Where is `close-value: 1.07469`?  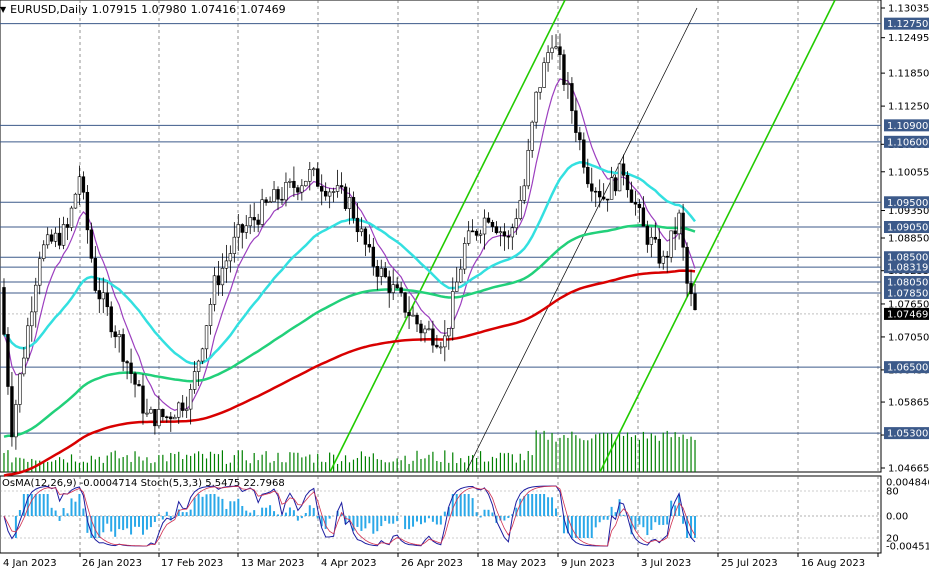
close-value: 1.07469 is located at coordinates (263, 9).